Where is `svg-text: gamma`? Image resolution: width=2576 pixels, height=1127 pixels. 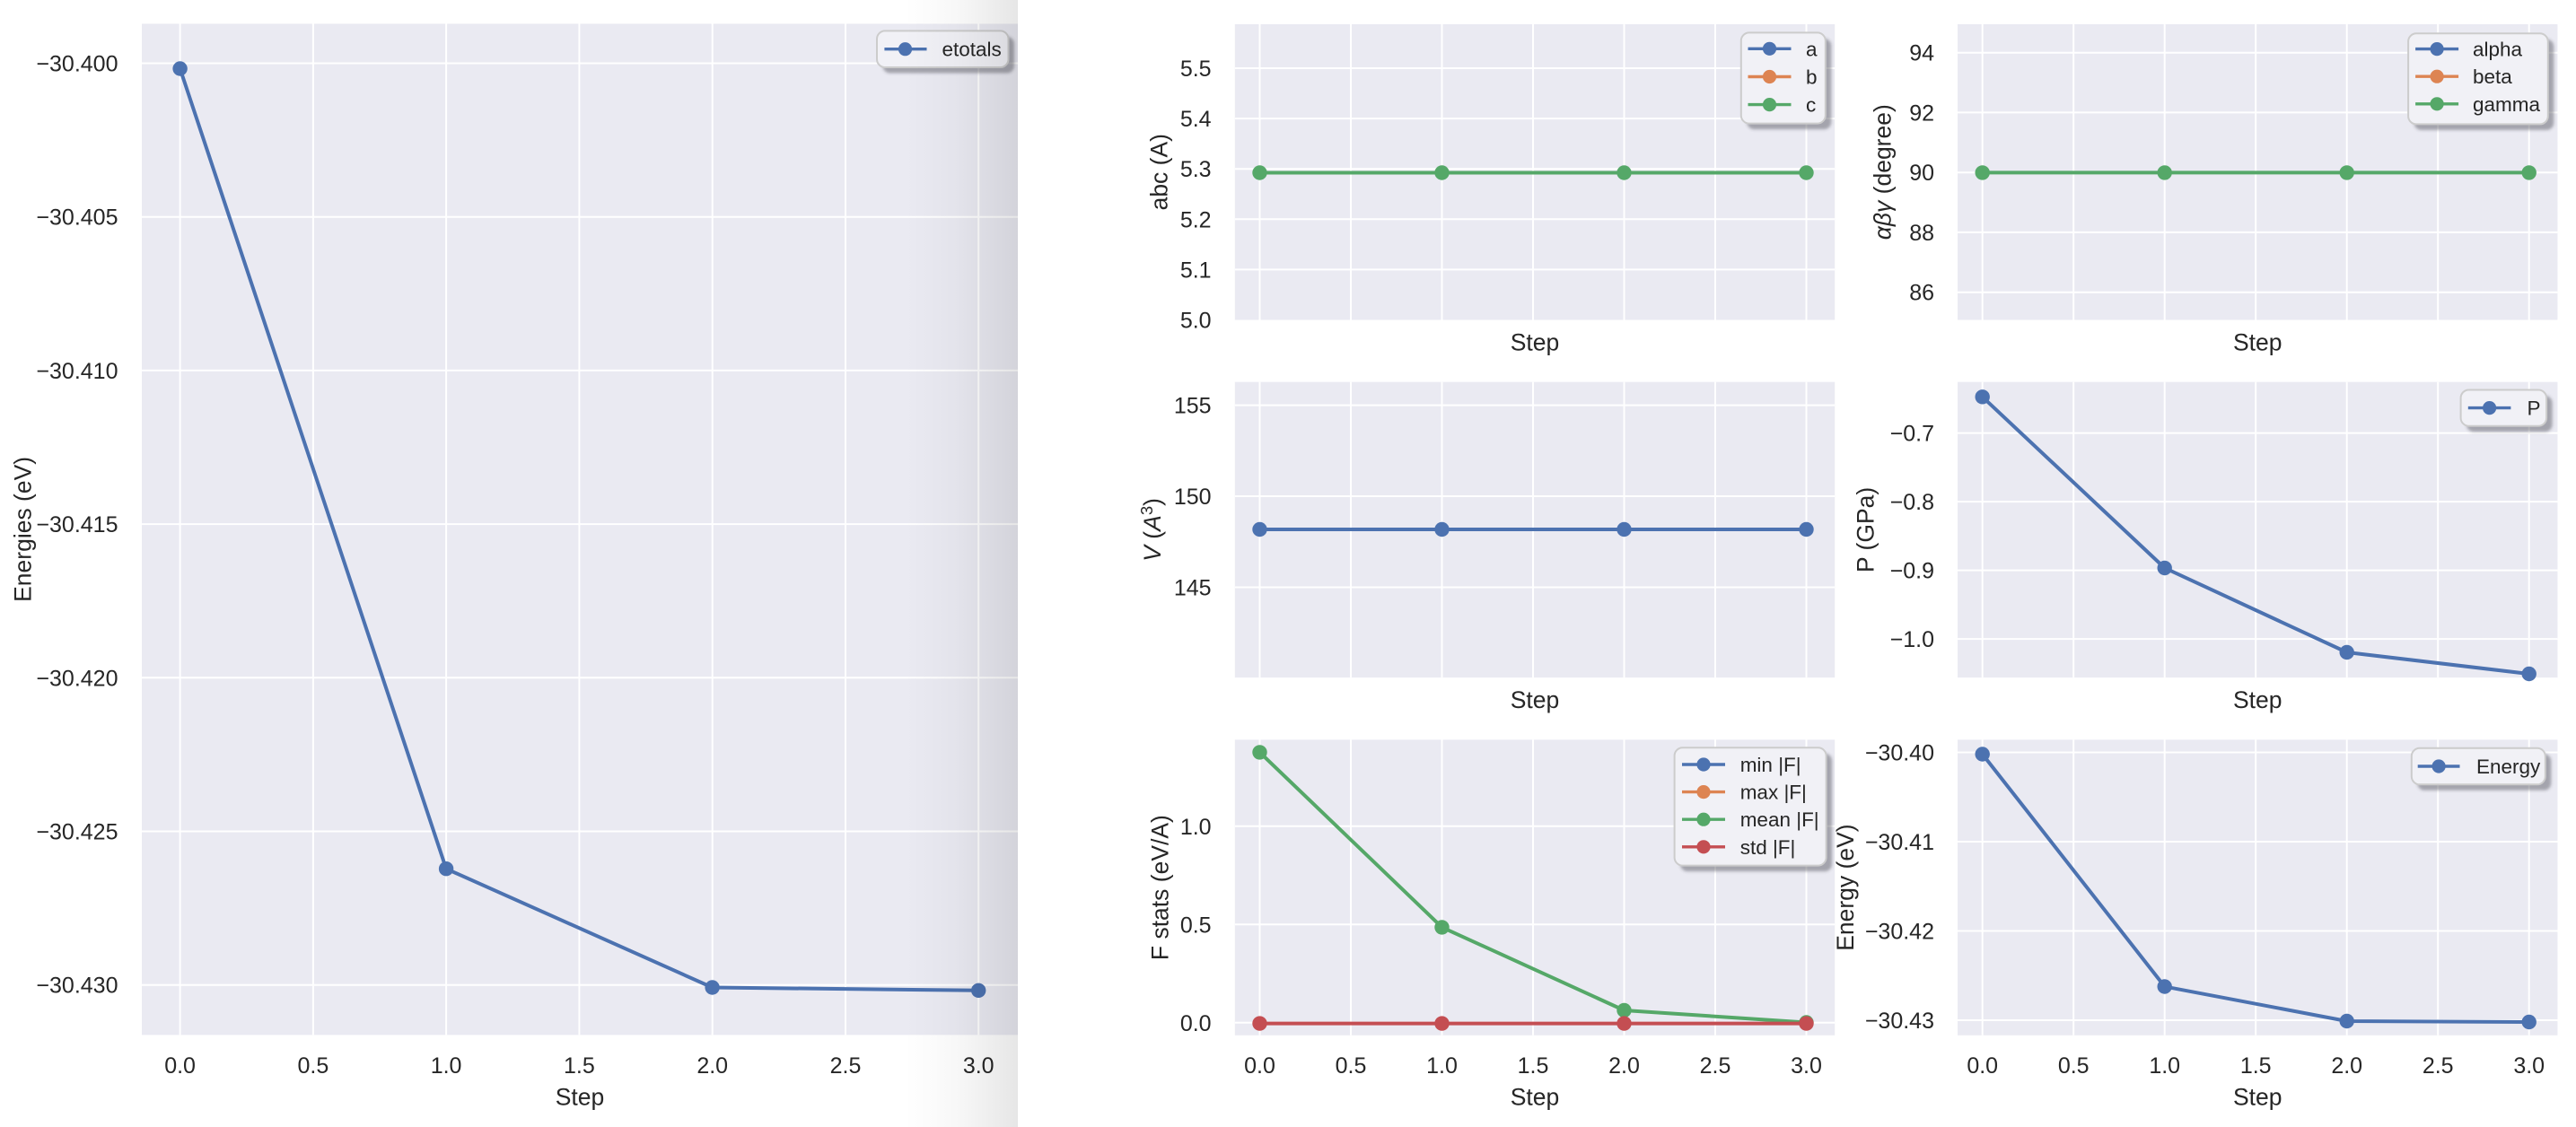
svg-text: gamma is located at coordinates (2507, 104).